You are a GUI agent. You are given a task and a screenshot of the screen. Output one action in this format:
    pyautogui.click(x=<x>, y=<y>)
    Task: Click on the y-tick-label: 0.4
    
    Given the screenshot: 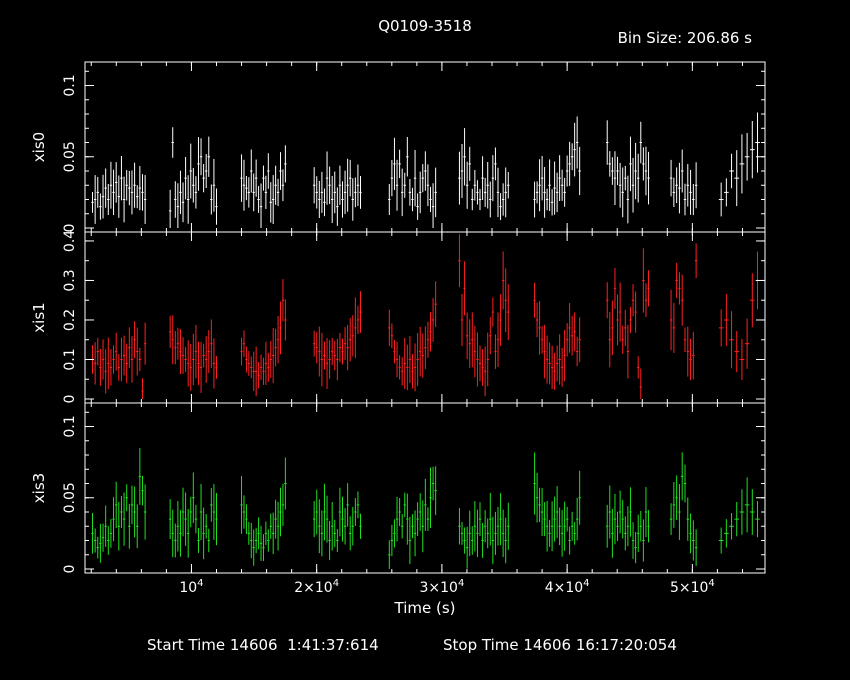 What is the action you would take?
    pyautogui.click(x=70, y=241)
    